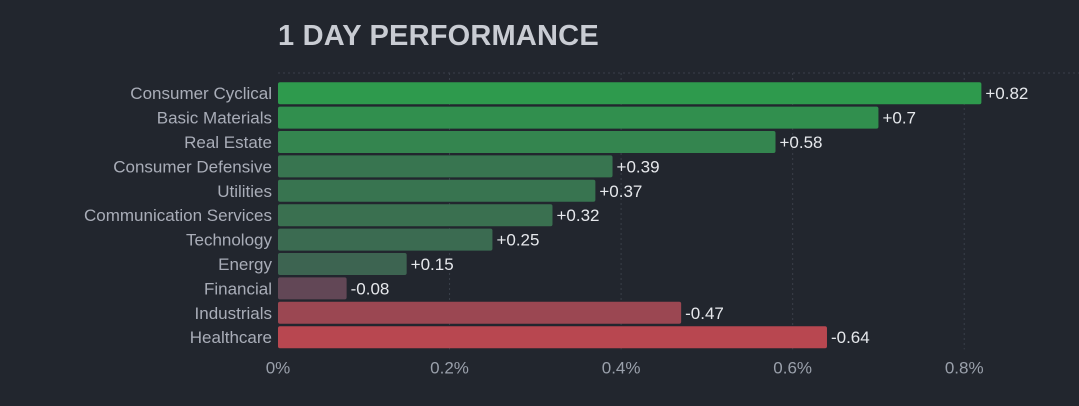 Image resolution: width=1079 pixels, height=406 pixels. What do you see at coordinates (517, 240) in the screenshot?
I see `value-label: +0.25` at bounding box center [517, 240].